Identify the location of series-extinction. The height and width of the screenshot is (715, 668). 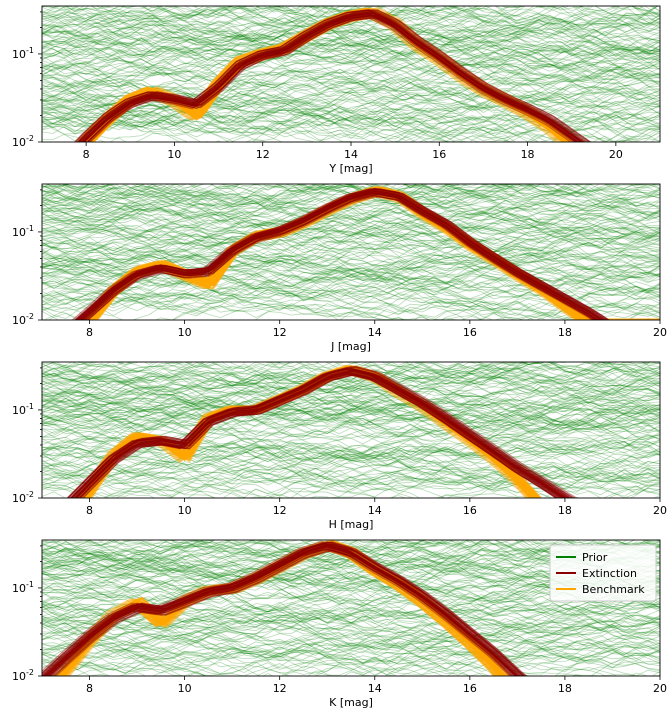
(332, 75).